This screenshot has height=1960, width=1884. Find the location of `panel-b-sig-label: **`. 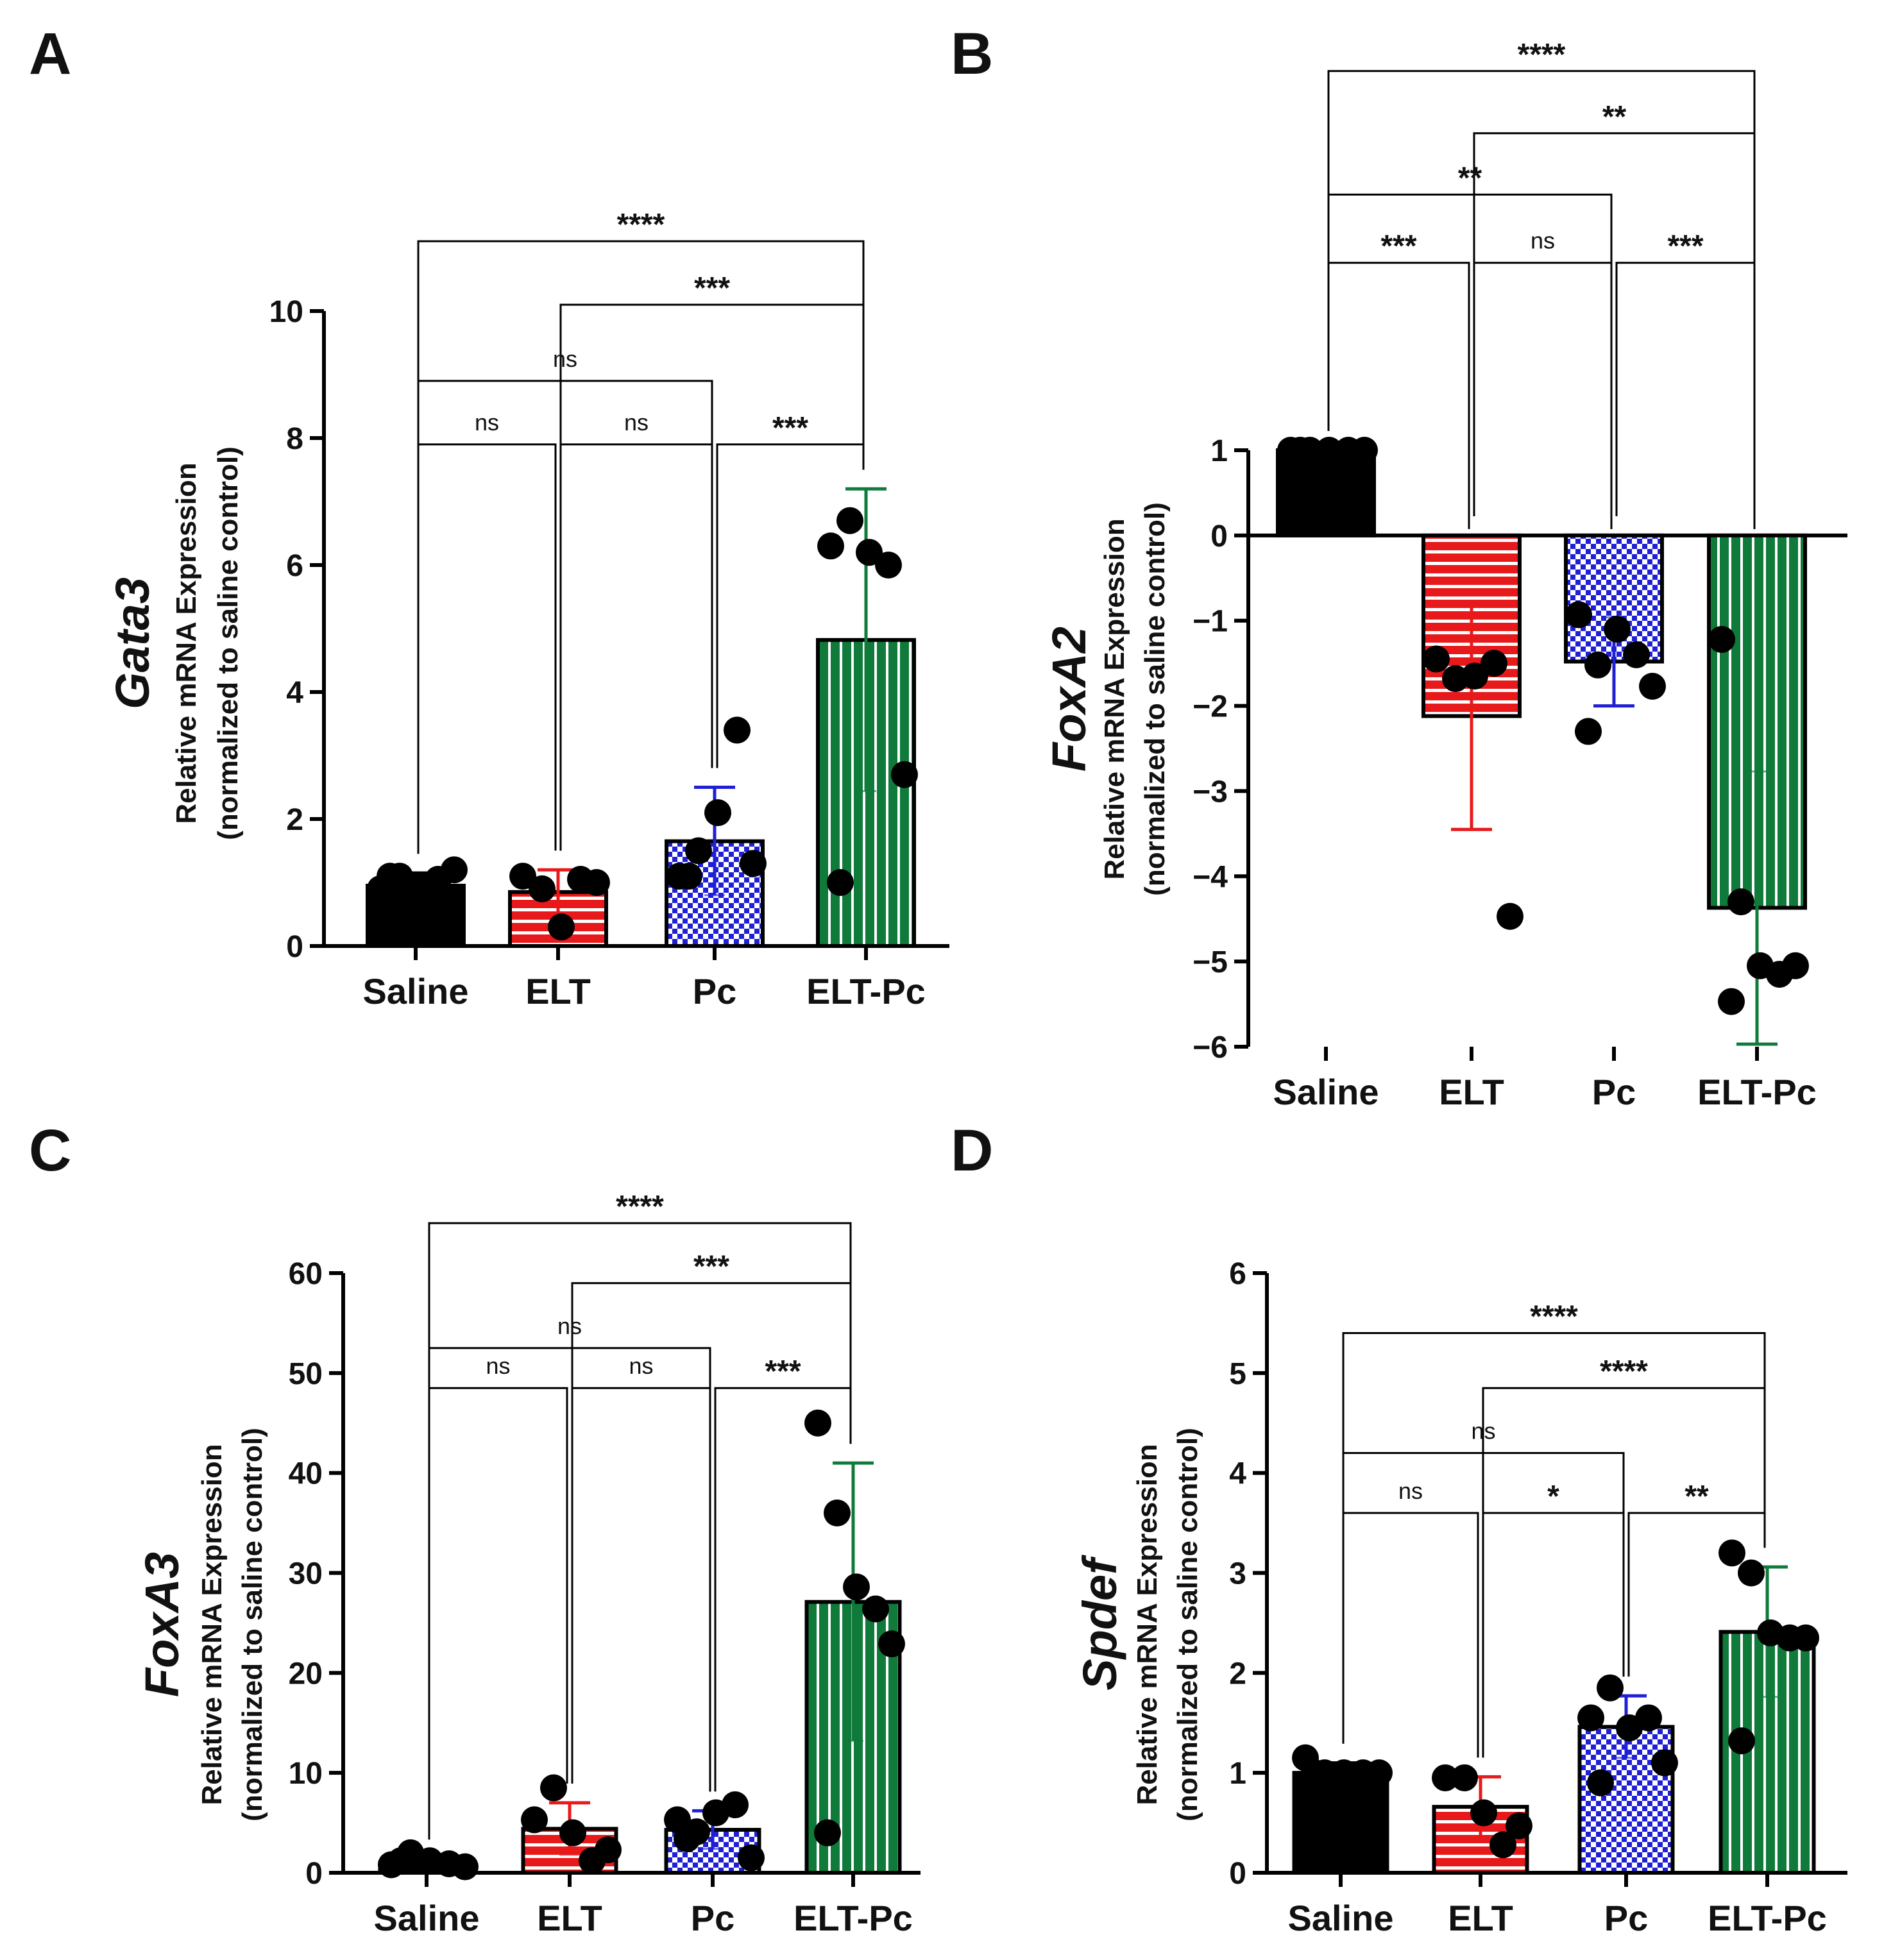

panel-b-sig-label: ** is located at coordinates (1615, 117).